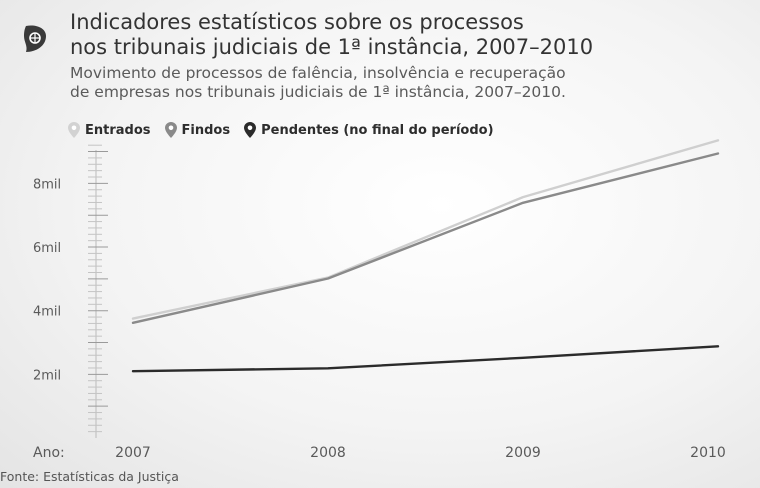 The width and height of the screenshot is (760, 488). I want to click on legend-item-findos: Findos, so click(197, 130).